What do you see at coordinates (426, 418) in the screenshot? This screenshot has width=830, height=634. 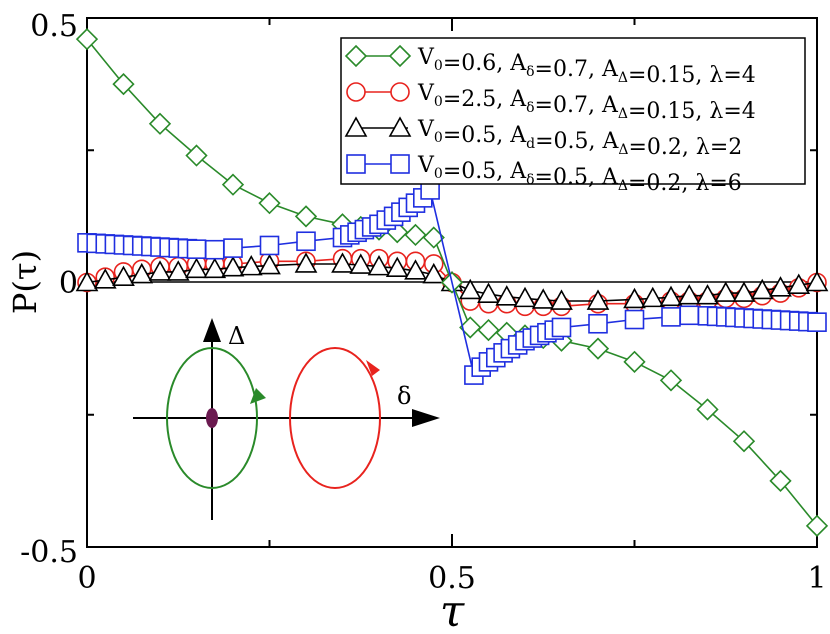 I see `inset-small-delta-arrow-icon` at bounding box center [426, 418].